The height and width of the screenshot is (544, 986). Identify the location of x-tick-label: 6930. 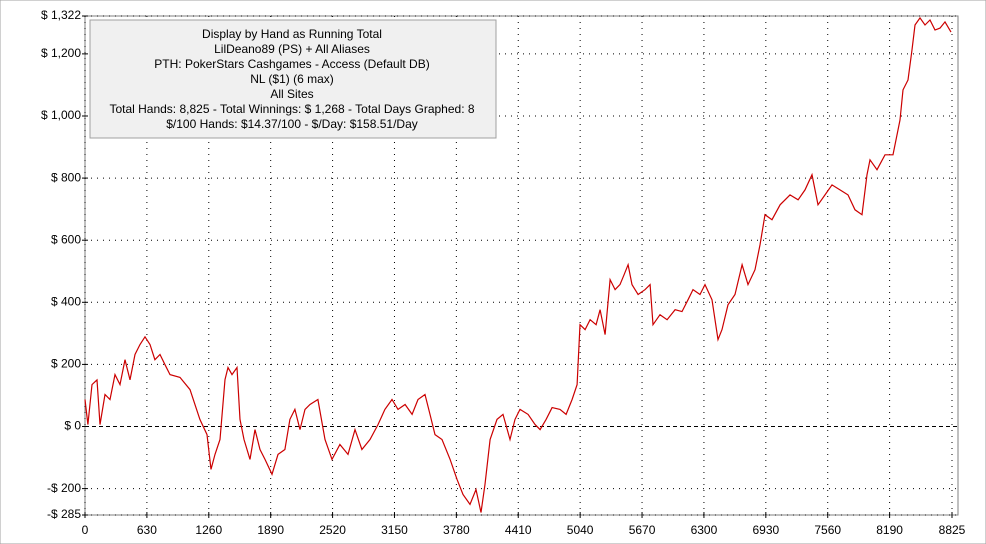
(765, 530).